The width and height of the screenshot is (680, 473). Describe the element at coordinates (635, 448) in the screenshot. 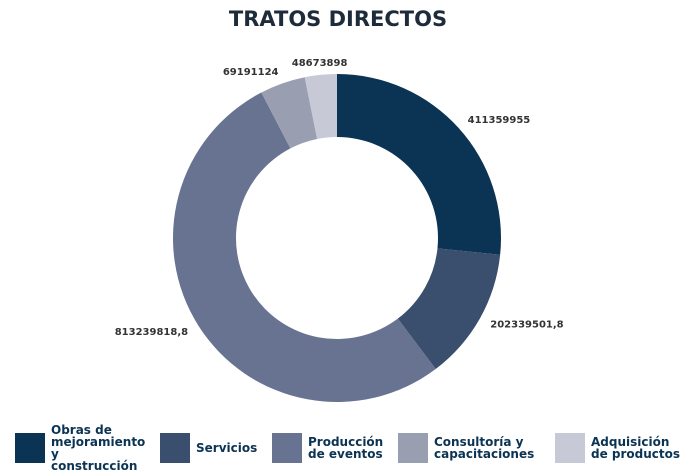

I see `legend-label: Adquisición de productos` at that location.